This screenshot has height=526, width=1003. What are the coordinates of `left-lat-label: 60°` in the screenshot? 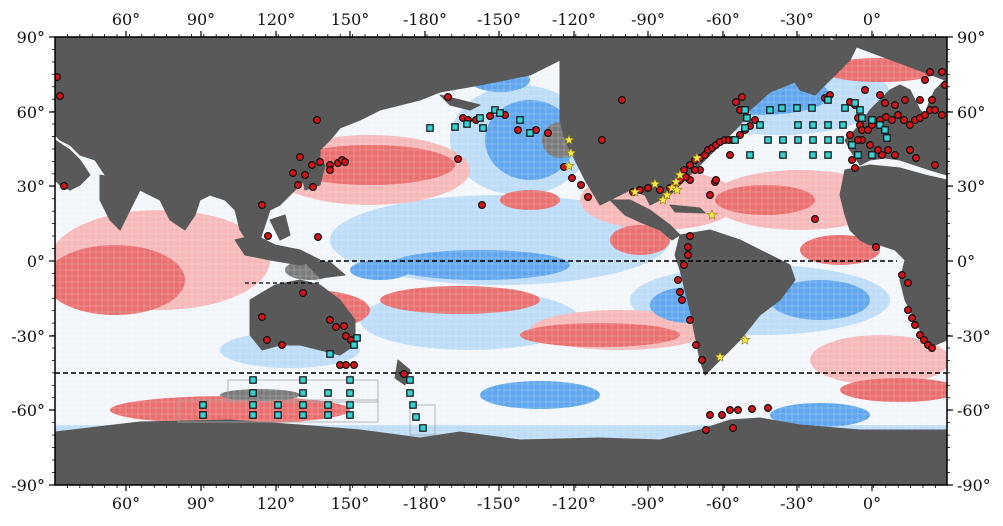 It's located at (31, 112).